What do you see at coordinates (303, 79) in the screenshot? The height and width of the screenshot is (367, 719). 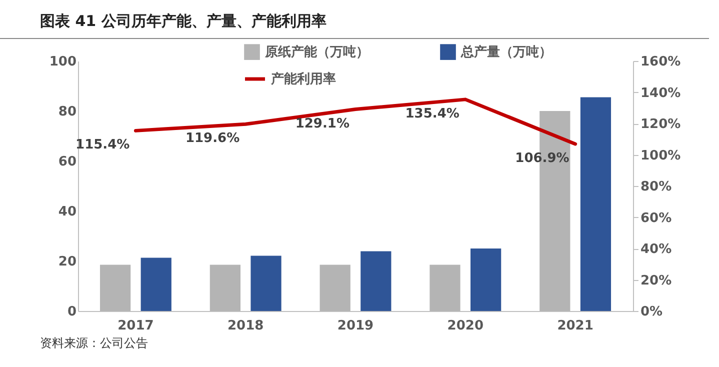 I see `legend-label: 产能利用率` at bounding box center [303, 79].